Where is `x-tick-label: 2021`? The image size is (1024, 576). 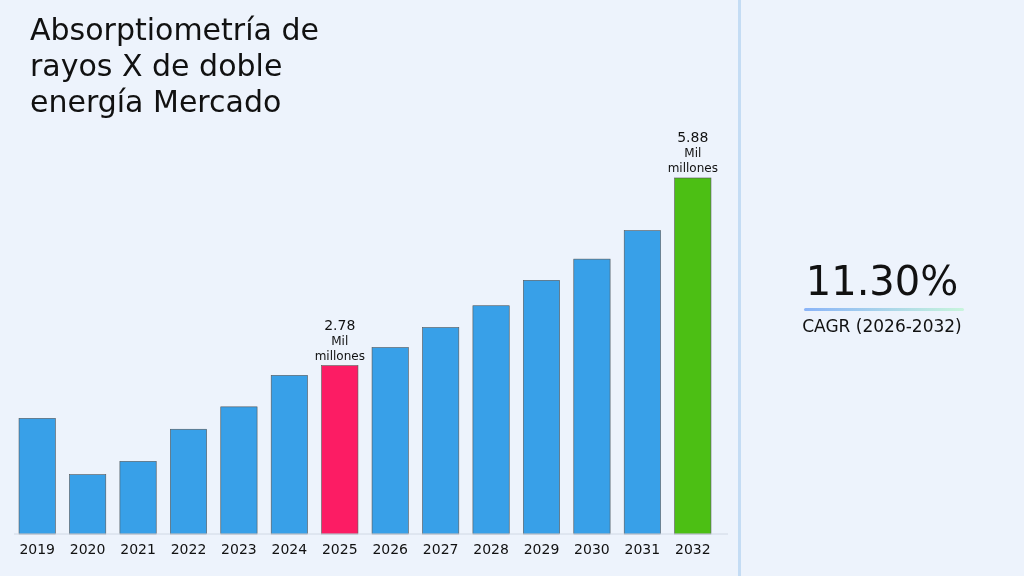 x-tick-label: 2021 is located at coordinates (138, 549).